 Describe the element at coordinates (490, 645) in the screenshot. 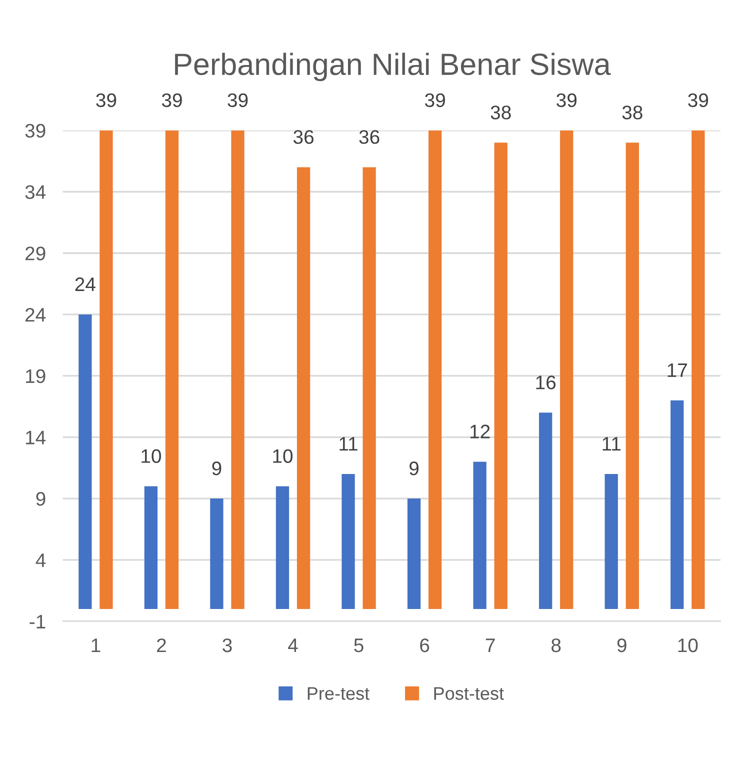

I see `x-tick-label: 7` at that location.